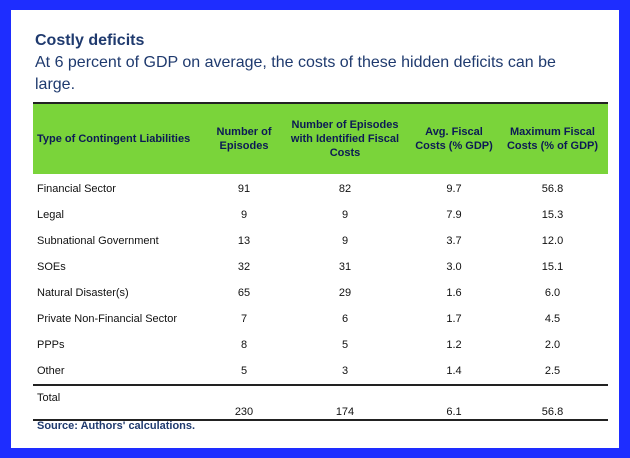 This screenshot has width=630, height=458. I want to click on total-episodes: 230, so click(244, 402).